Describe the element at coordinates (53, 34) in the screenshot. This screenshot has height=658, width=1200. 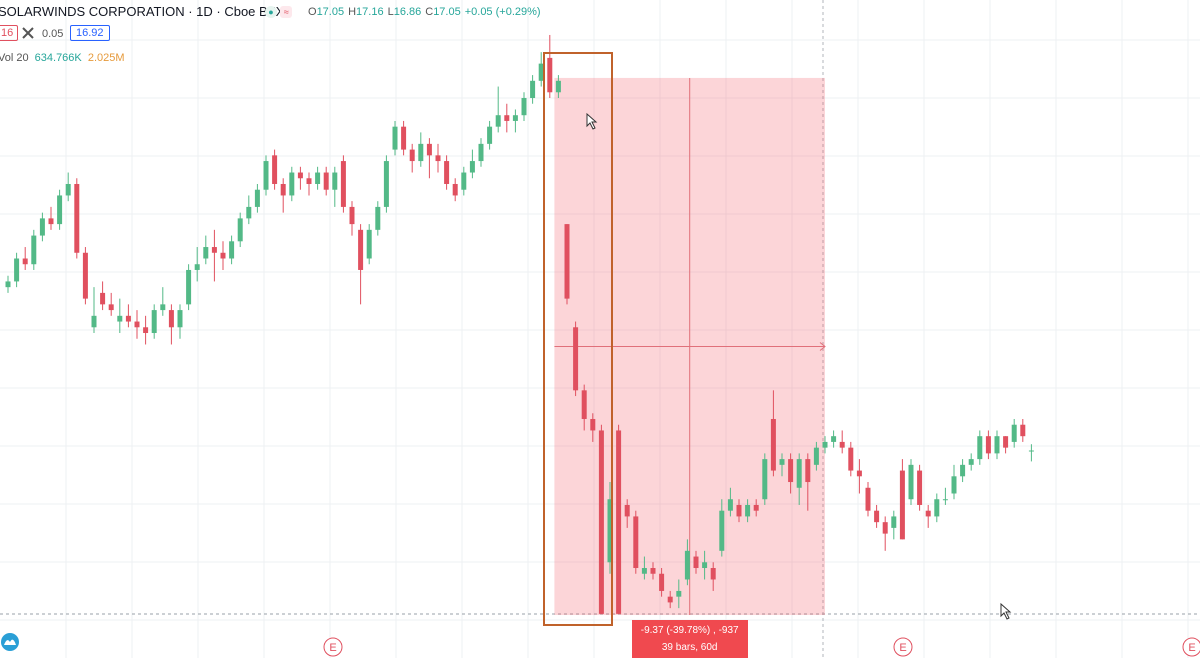
I see `spread: 0.05` at that location.